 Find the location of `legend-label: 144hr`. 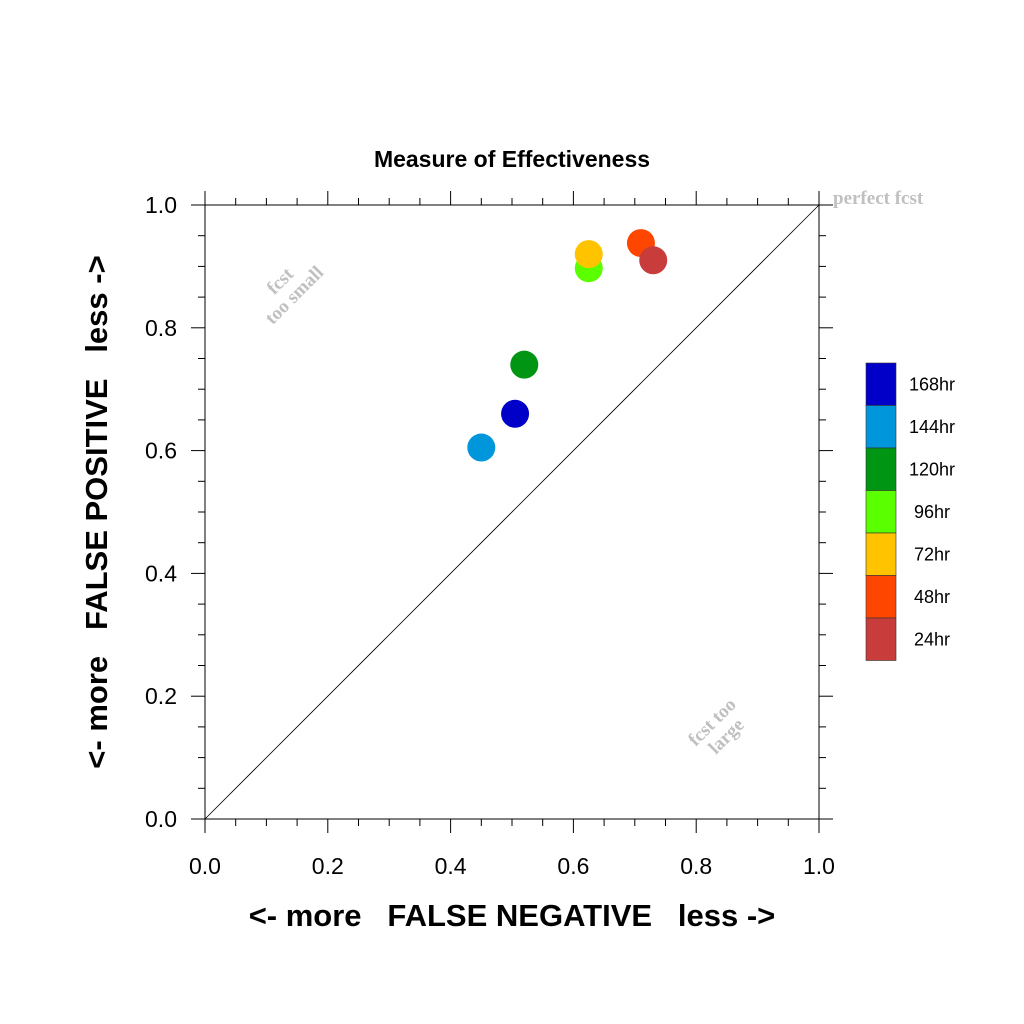

legend-label: 144hr is located at coordinates (932, 427).